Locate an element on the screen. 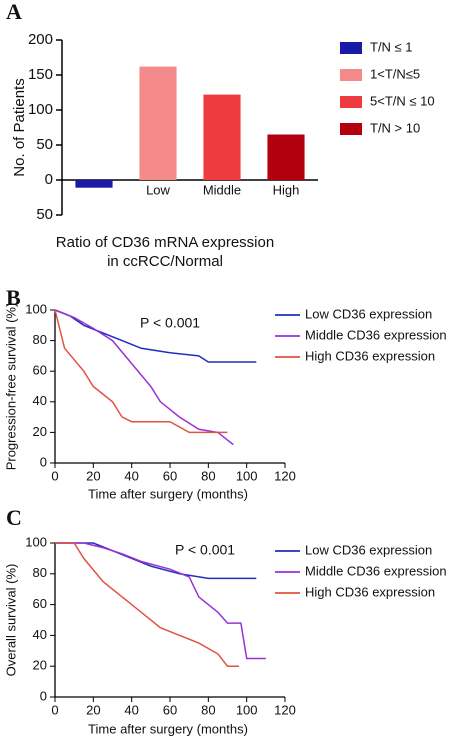 Image resolution: width=457 pixels, height=746 pixels. x-axis-label: Ratio of CD36 mRNA expression is located at coordinates (165, 242).